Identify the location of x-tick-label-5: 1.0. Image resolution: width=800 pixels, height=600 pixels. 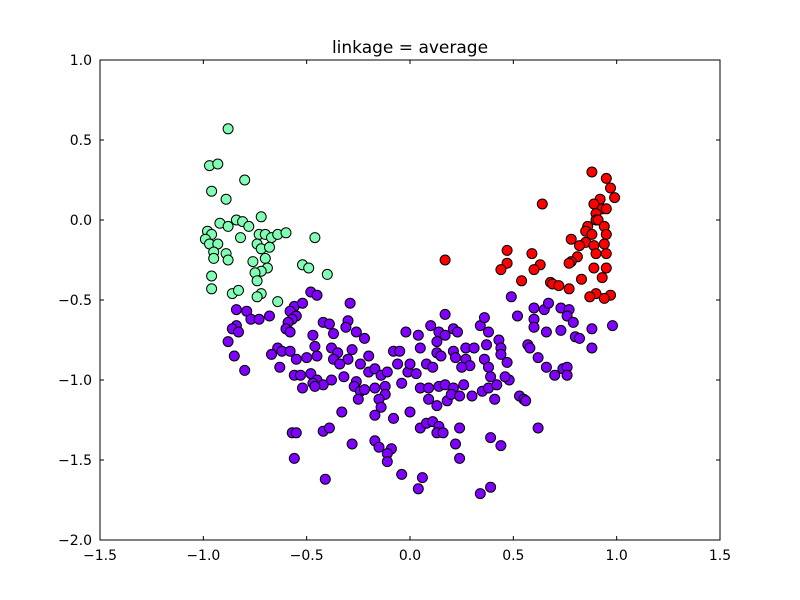
(617, 556).